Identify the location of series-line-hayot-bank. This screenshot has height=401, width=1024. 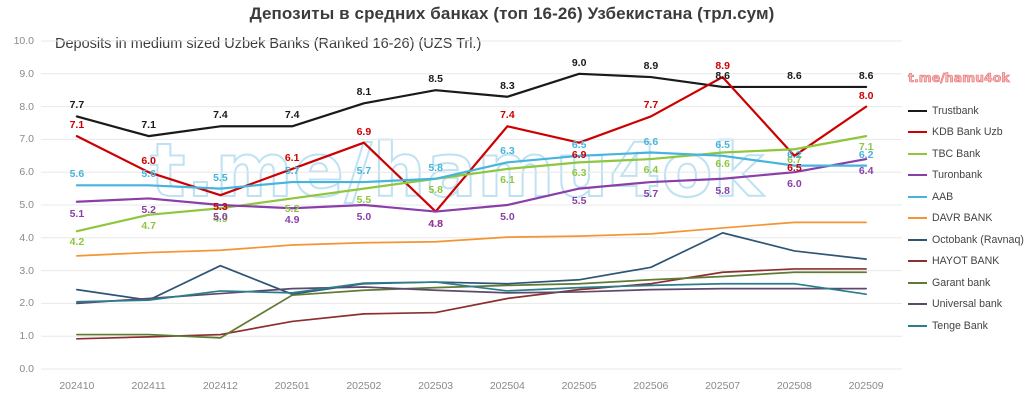
(471, 304).